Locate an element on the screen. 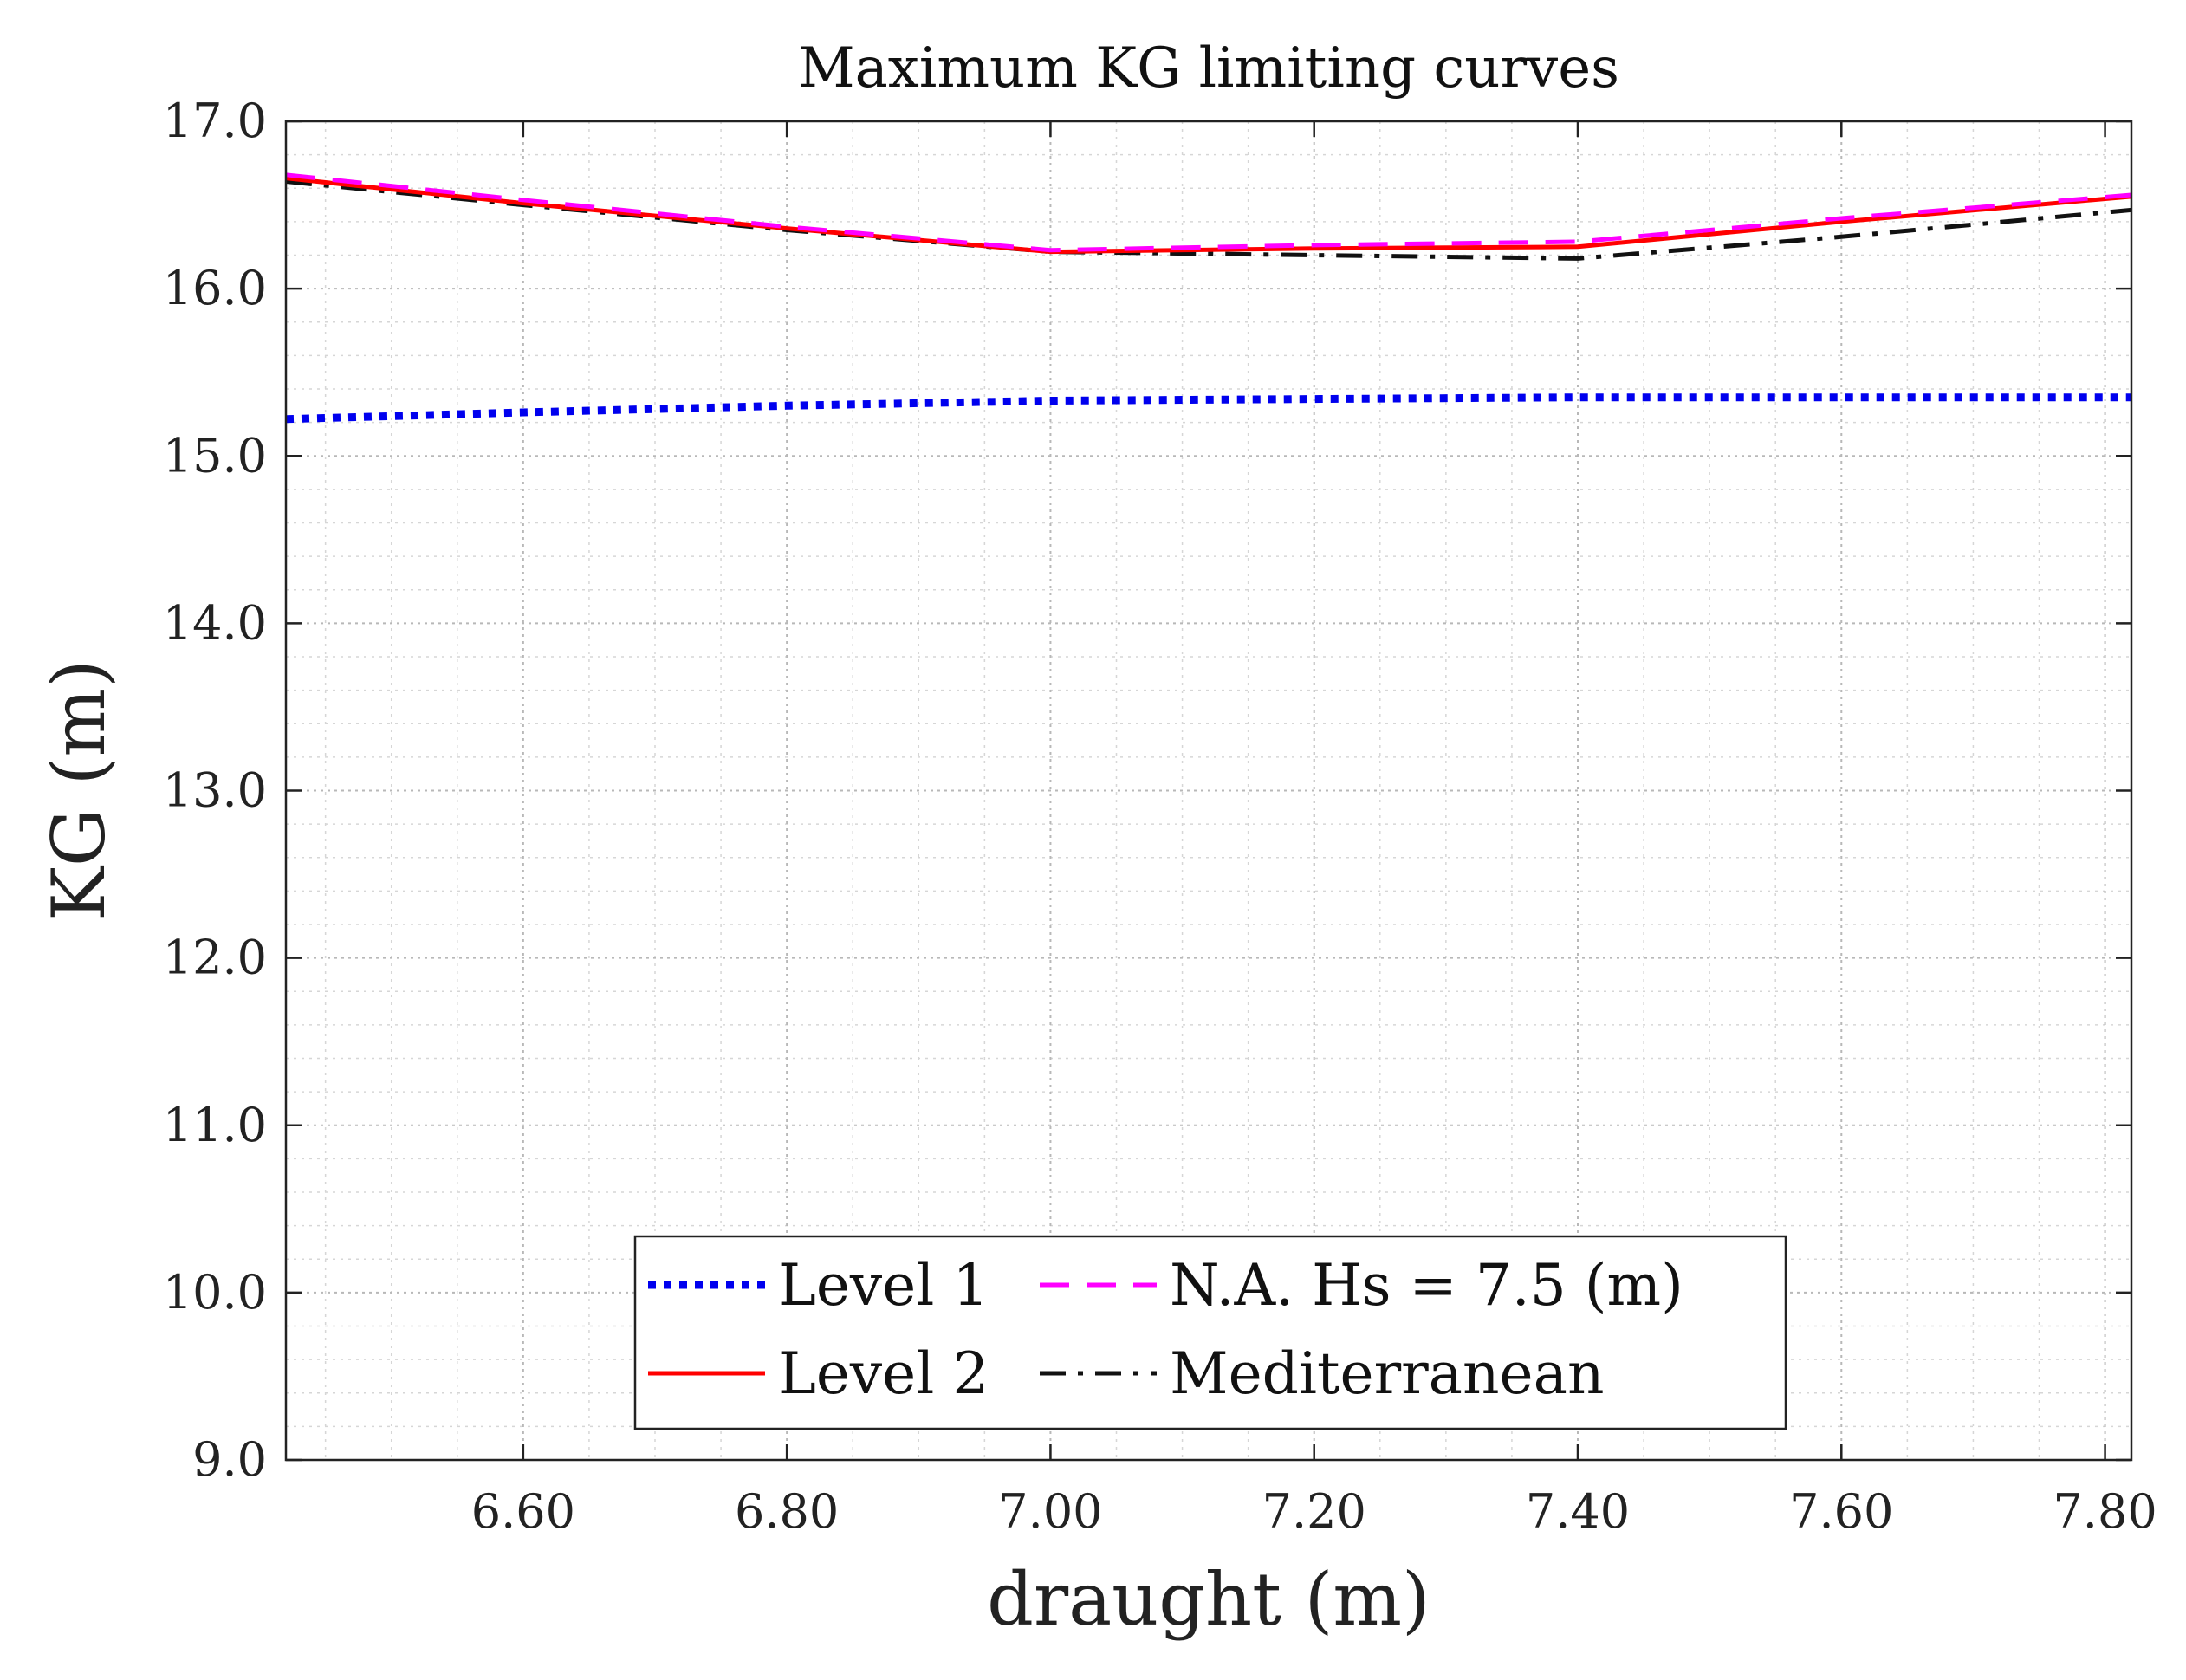  x-tick-label: 7.20 is located at coordinates (1314, 1511).